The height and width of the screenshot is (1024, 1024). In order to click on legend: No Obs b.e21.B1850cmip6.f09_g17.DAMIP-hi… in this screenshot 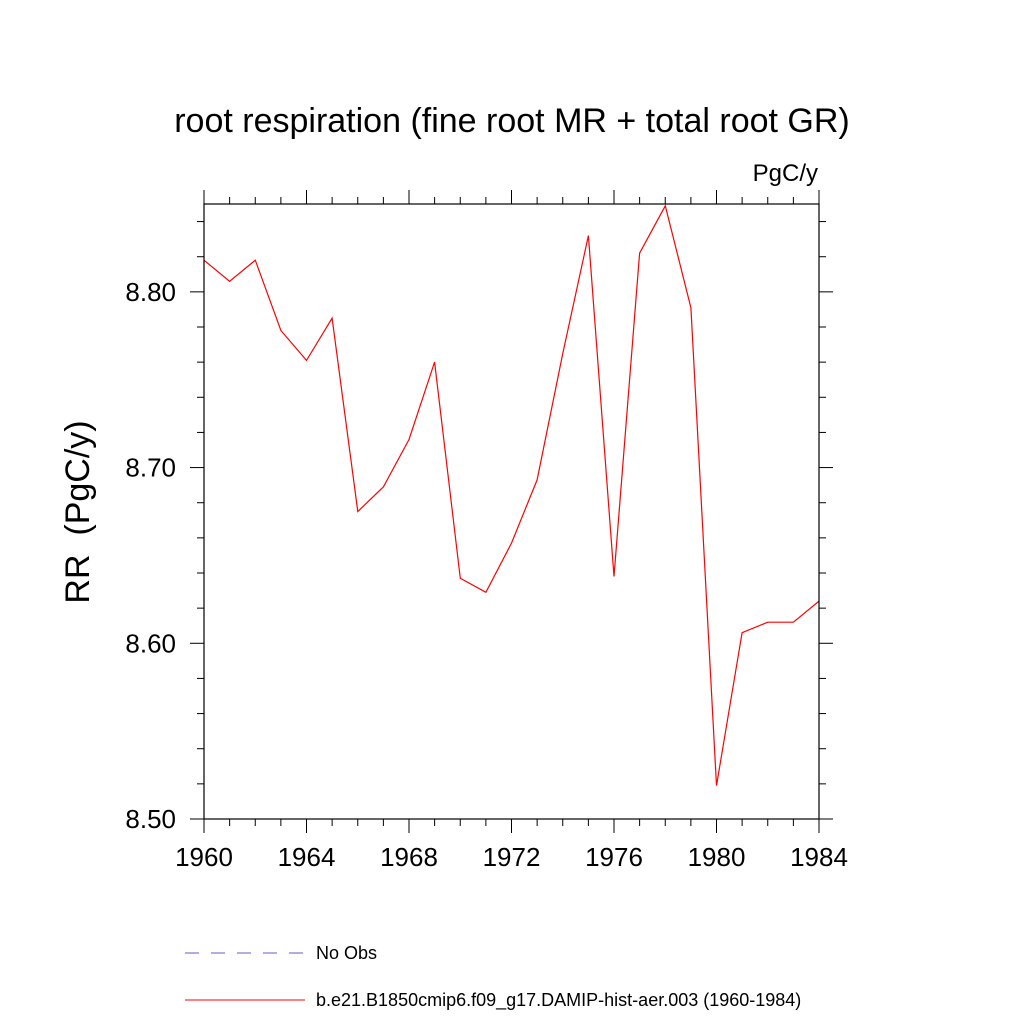, I will do `click(493, 977)`.